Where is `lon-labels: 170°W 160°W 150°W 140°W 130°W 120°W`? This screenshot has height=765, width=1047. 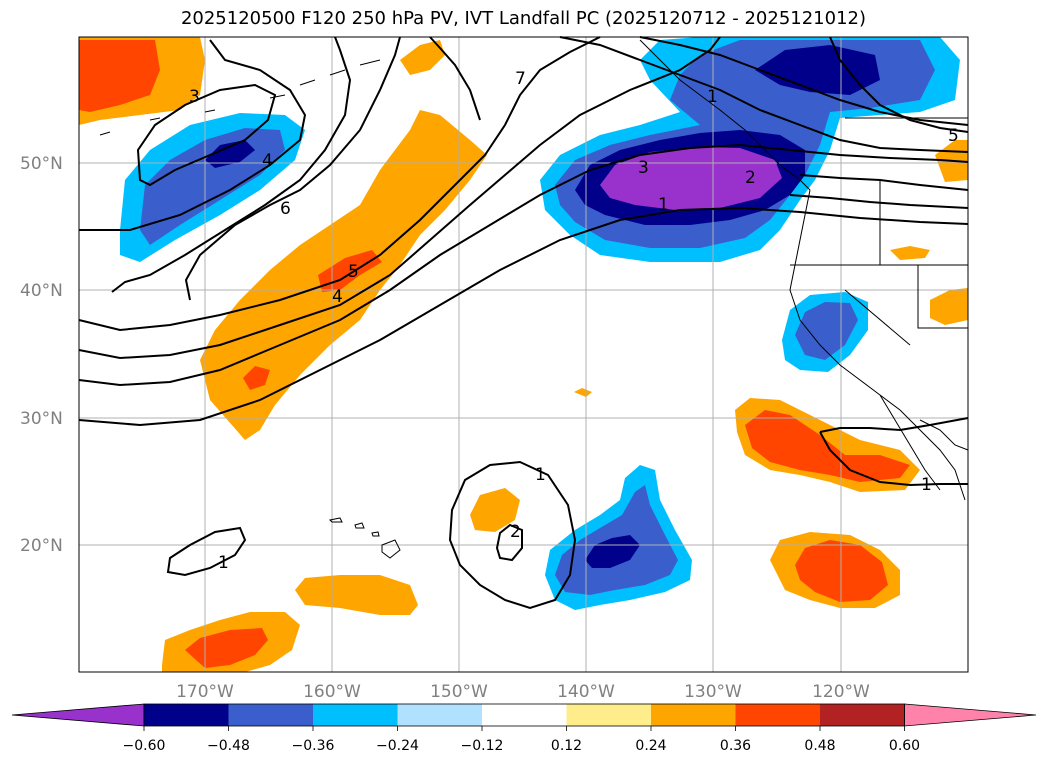 lon-labels: 170°W 160°W 150°W 140°W 130°W 120°W is located at coordinates (523, 692).